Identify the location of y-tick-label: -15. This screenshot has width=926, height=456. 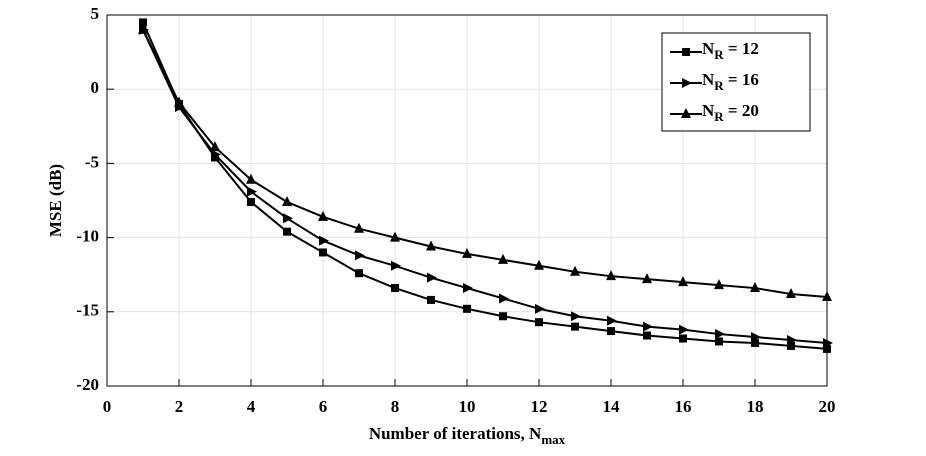
(87, 310).